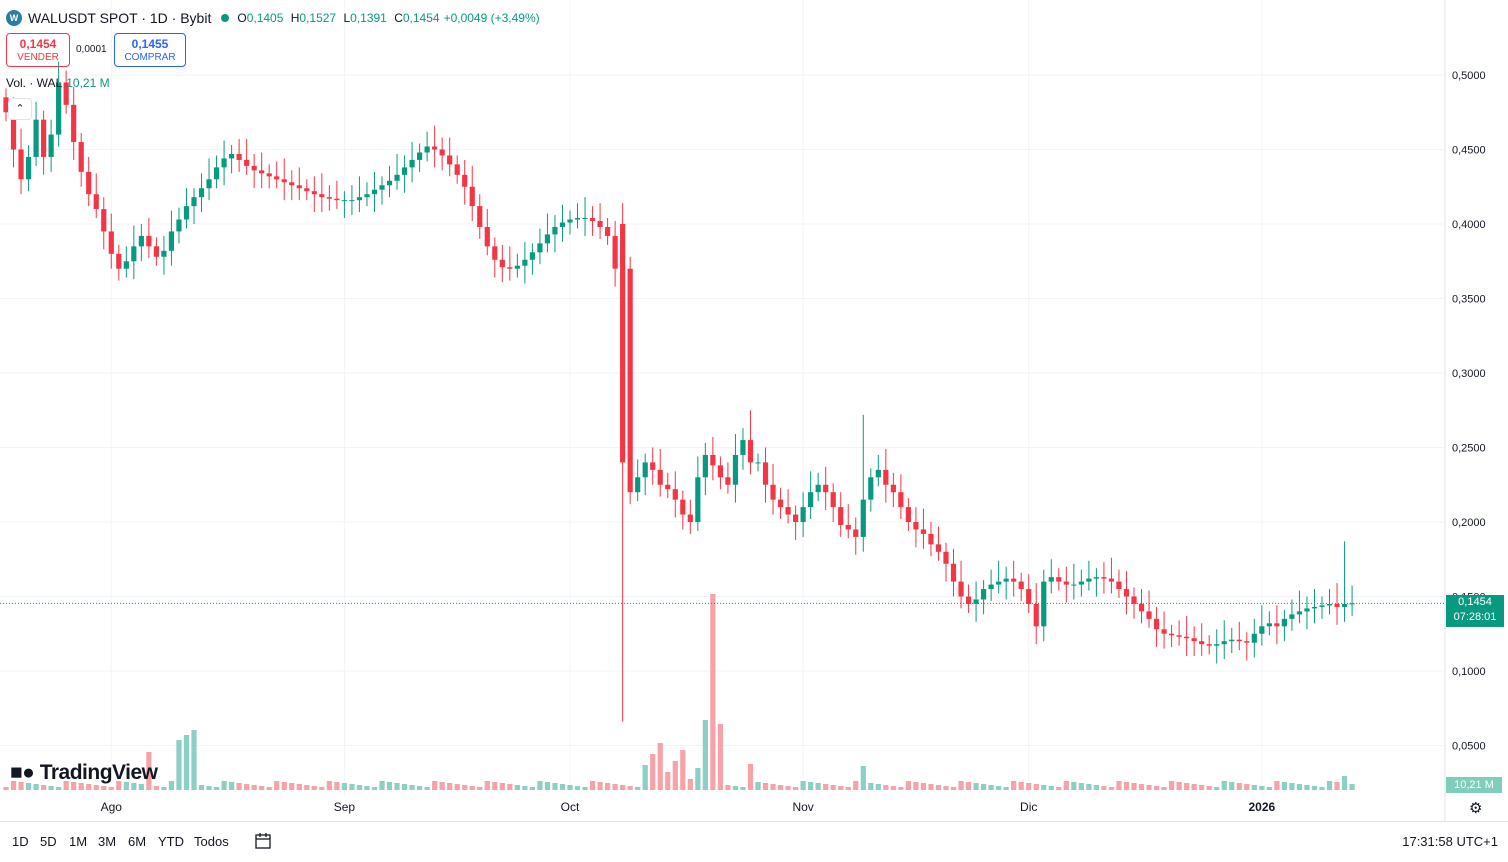 The height and width of the screenshot is (862, 1508). What do you see at coordinates (263, 841) in the screenshot?
I see `calendar-icon` at bounding box center [263, 841].